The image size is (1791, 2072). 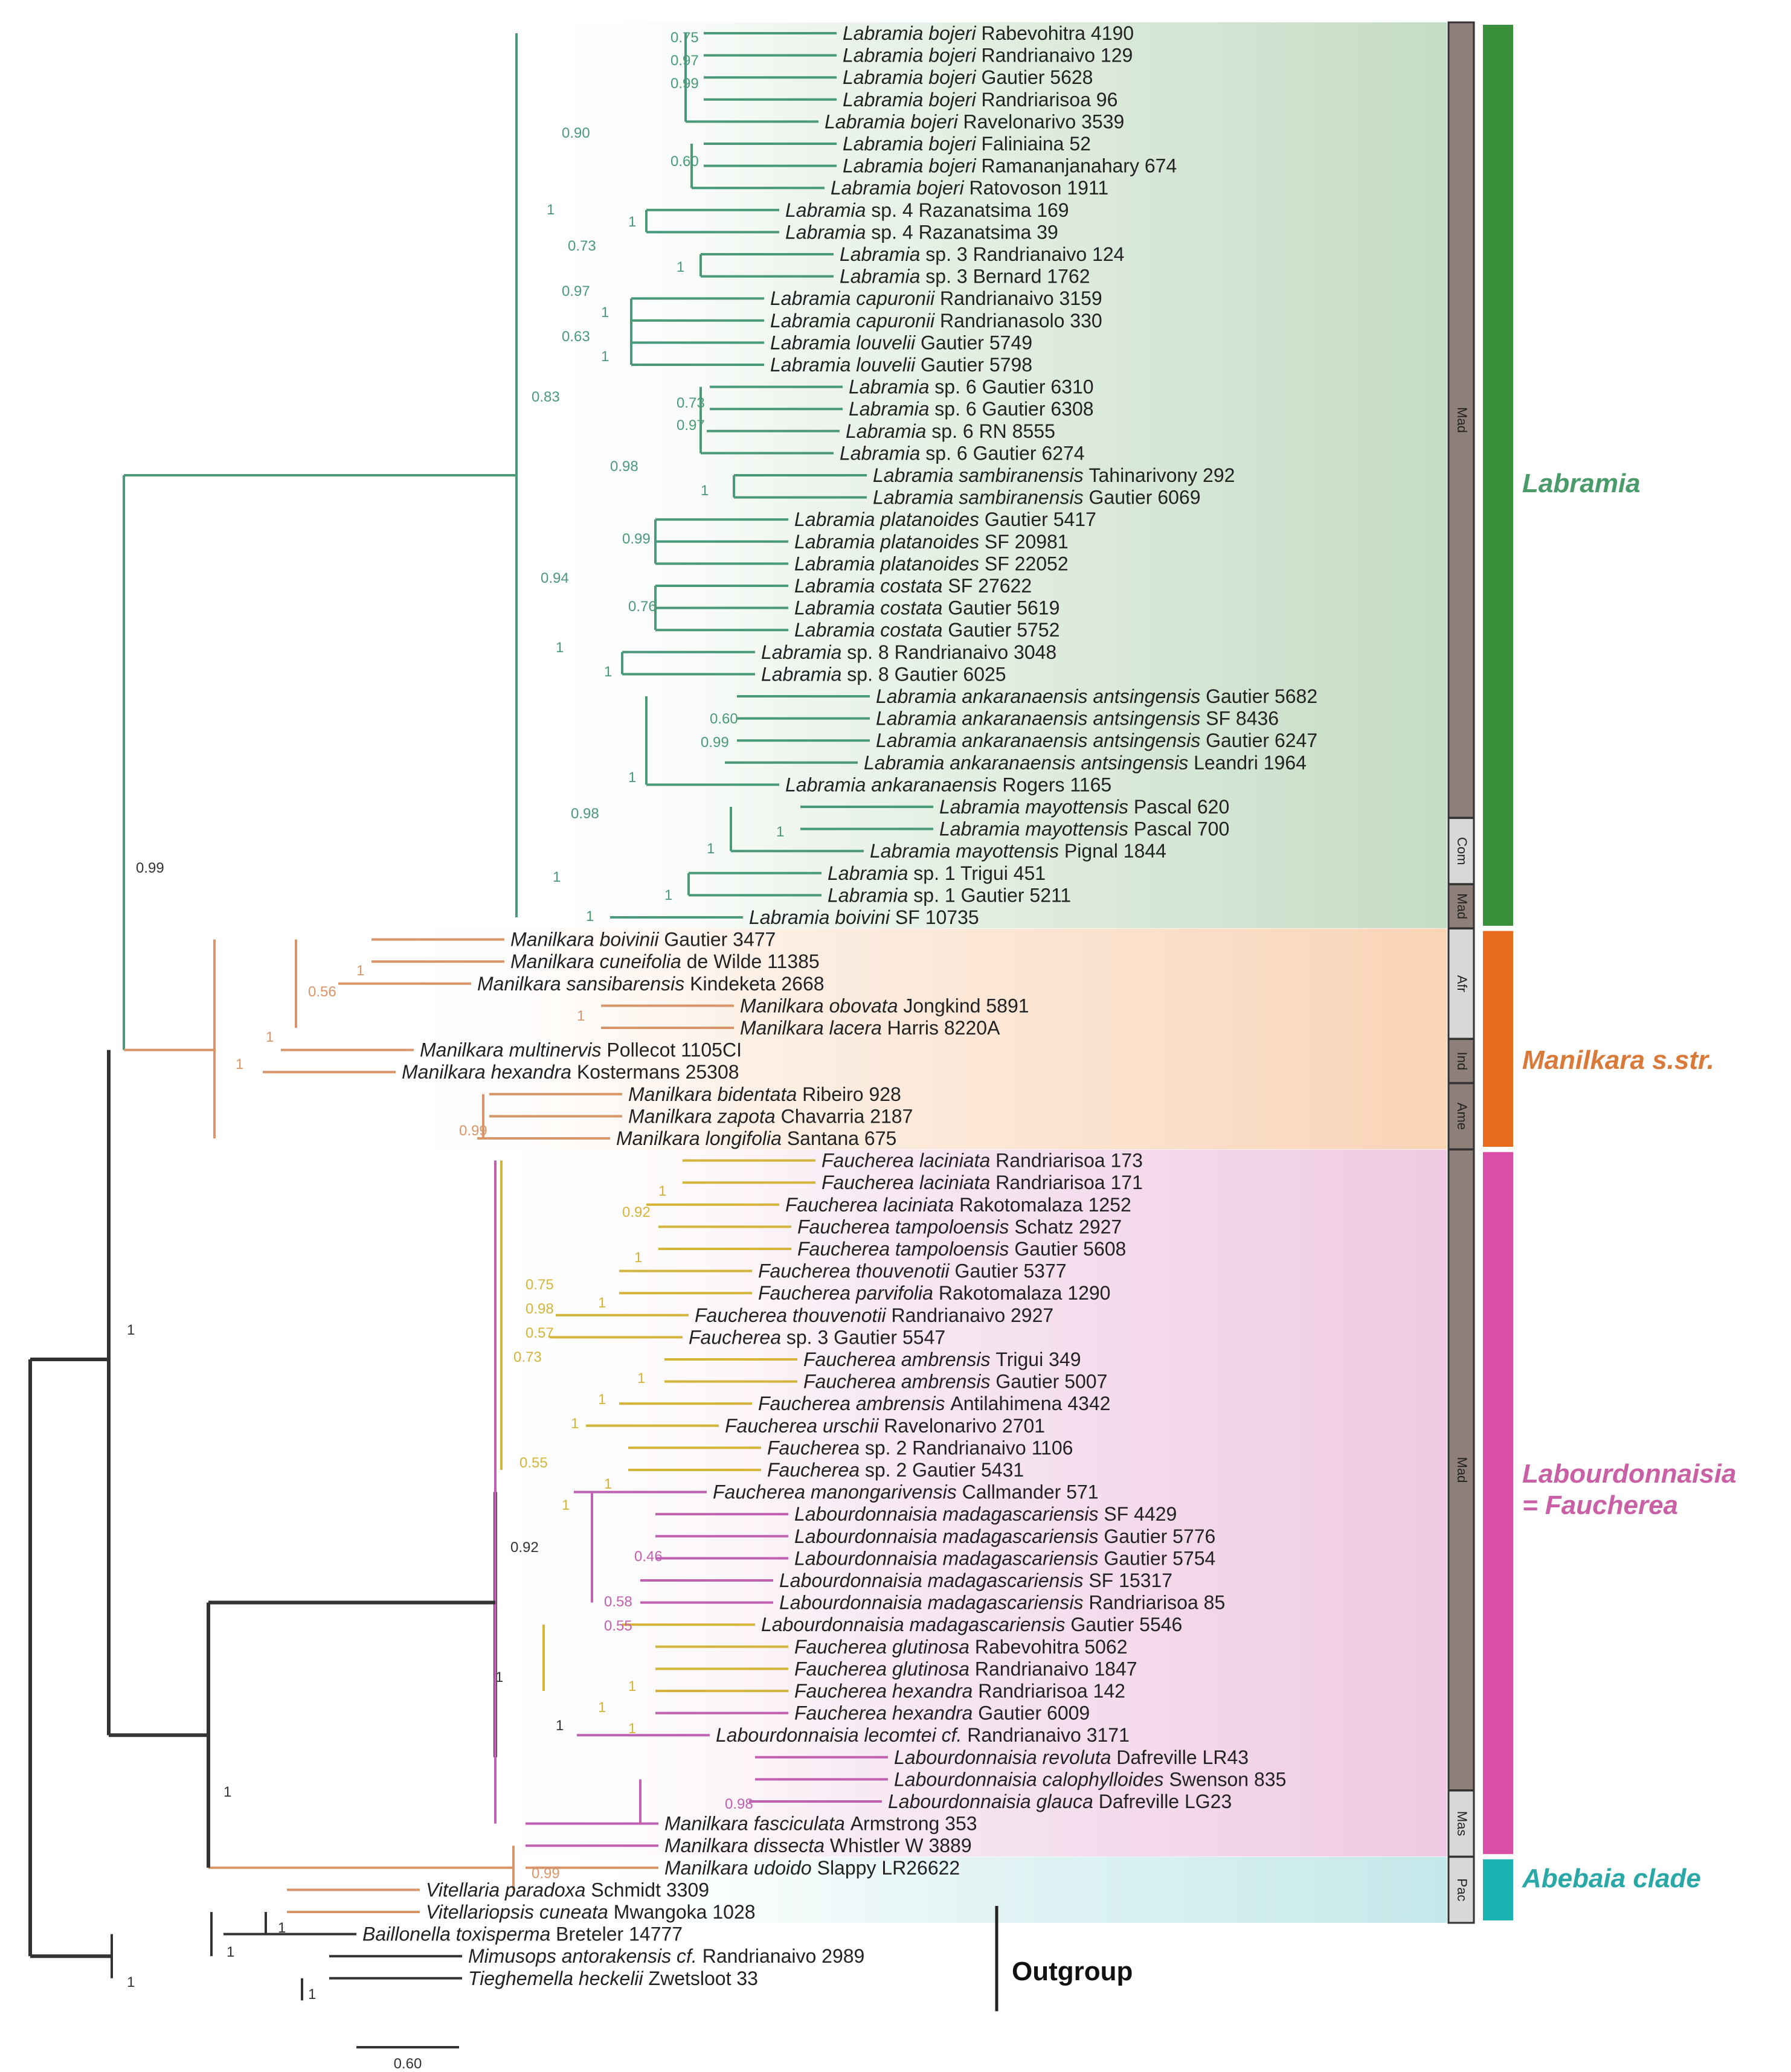 I want to click on tip-label: Labramia ankaranaensis Rogers 1165, so click(x=948, y=785).